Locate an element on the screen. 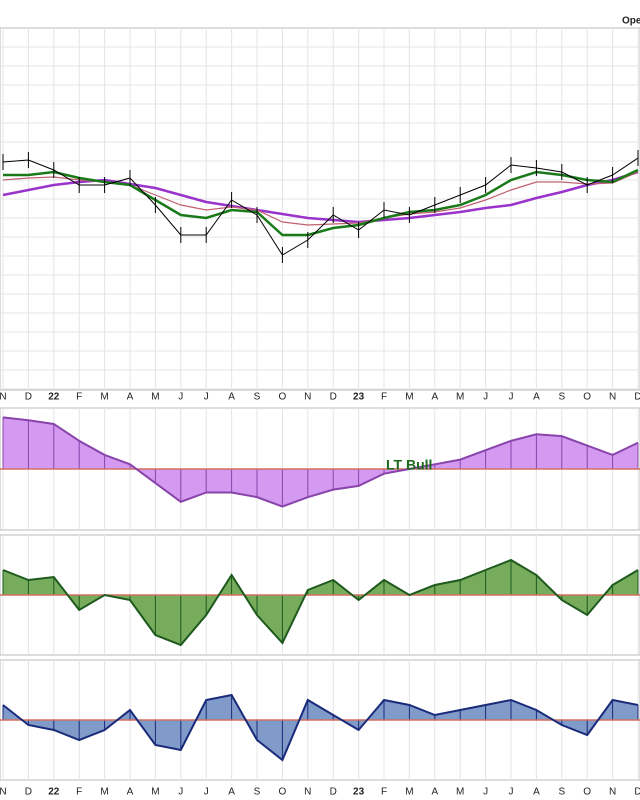 Image resolution: width=640 pixels, height=800 pixels. chart-title: Ope is located at coordinates (631, 21).